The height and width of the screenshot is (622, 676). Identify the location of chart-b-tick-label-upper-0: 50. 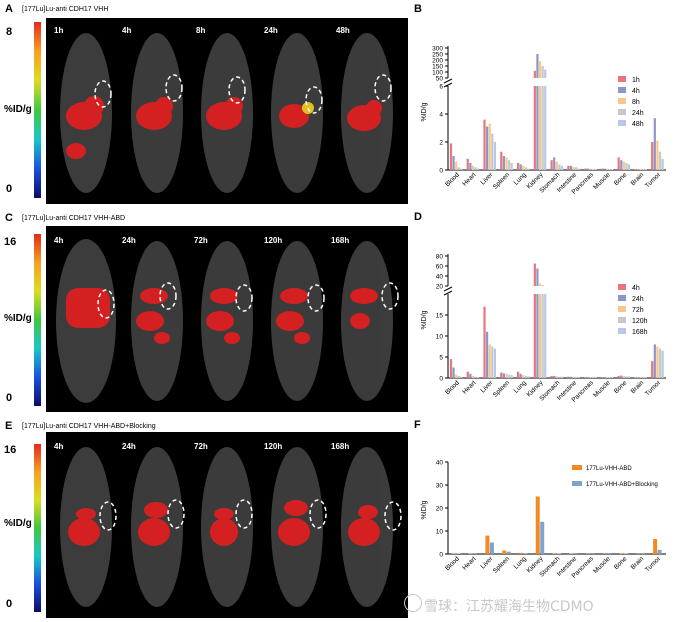
(440, 79).